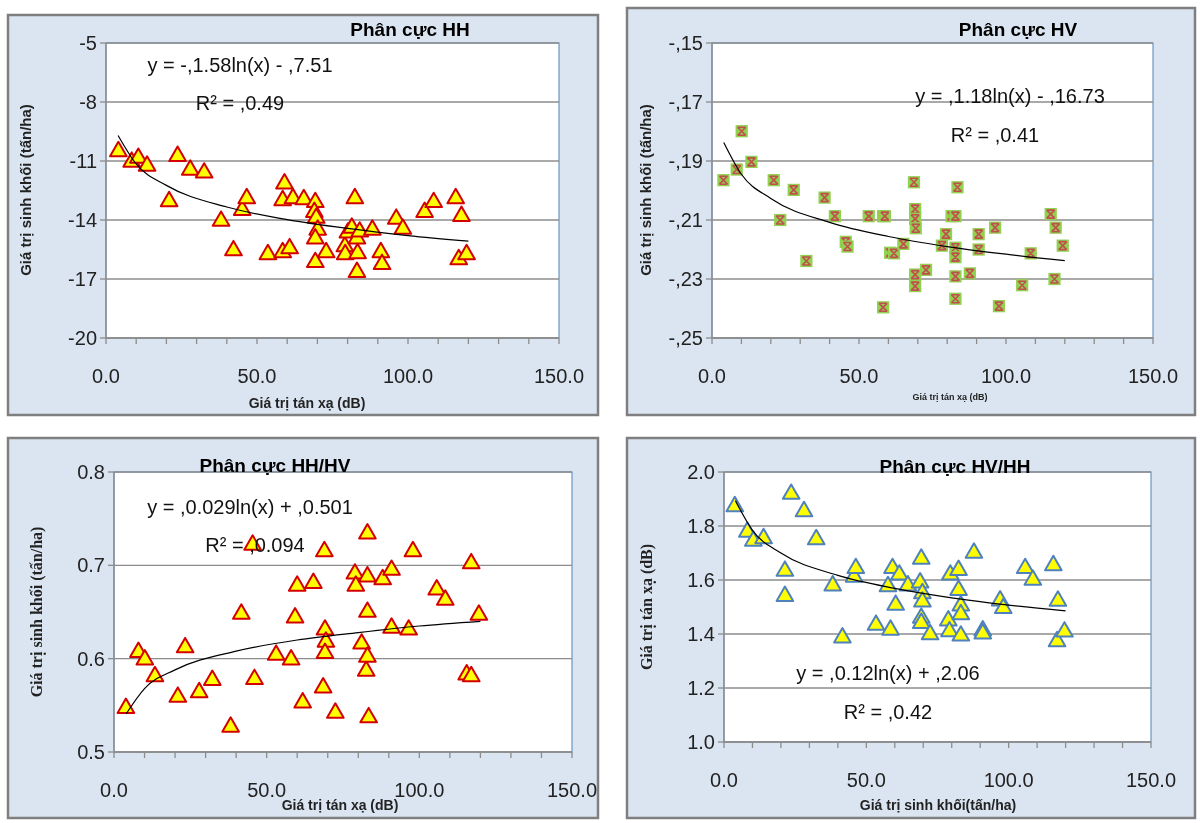 The width and height of the screenshot is (1200, 823). What do you see at coordinates (685, 102) in the screenshot?
I see `y-tick-label: -,17` at bounding box center [685, 102].